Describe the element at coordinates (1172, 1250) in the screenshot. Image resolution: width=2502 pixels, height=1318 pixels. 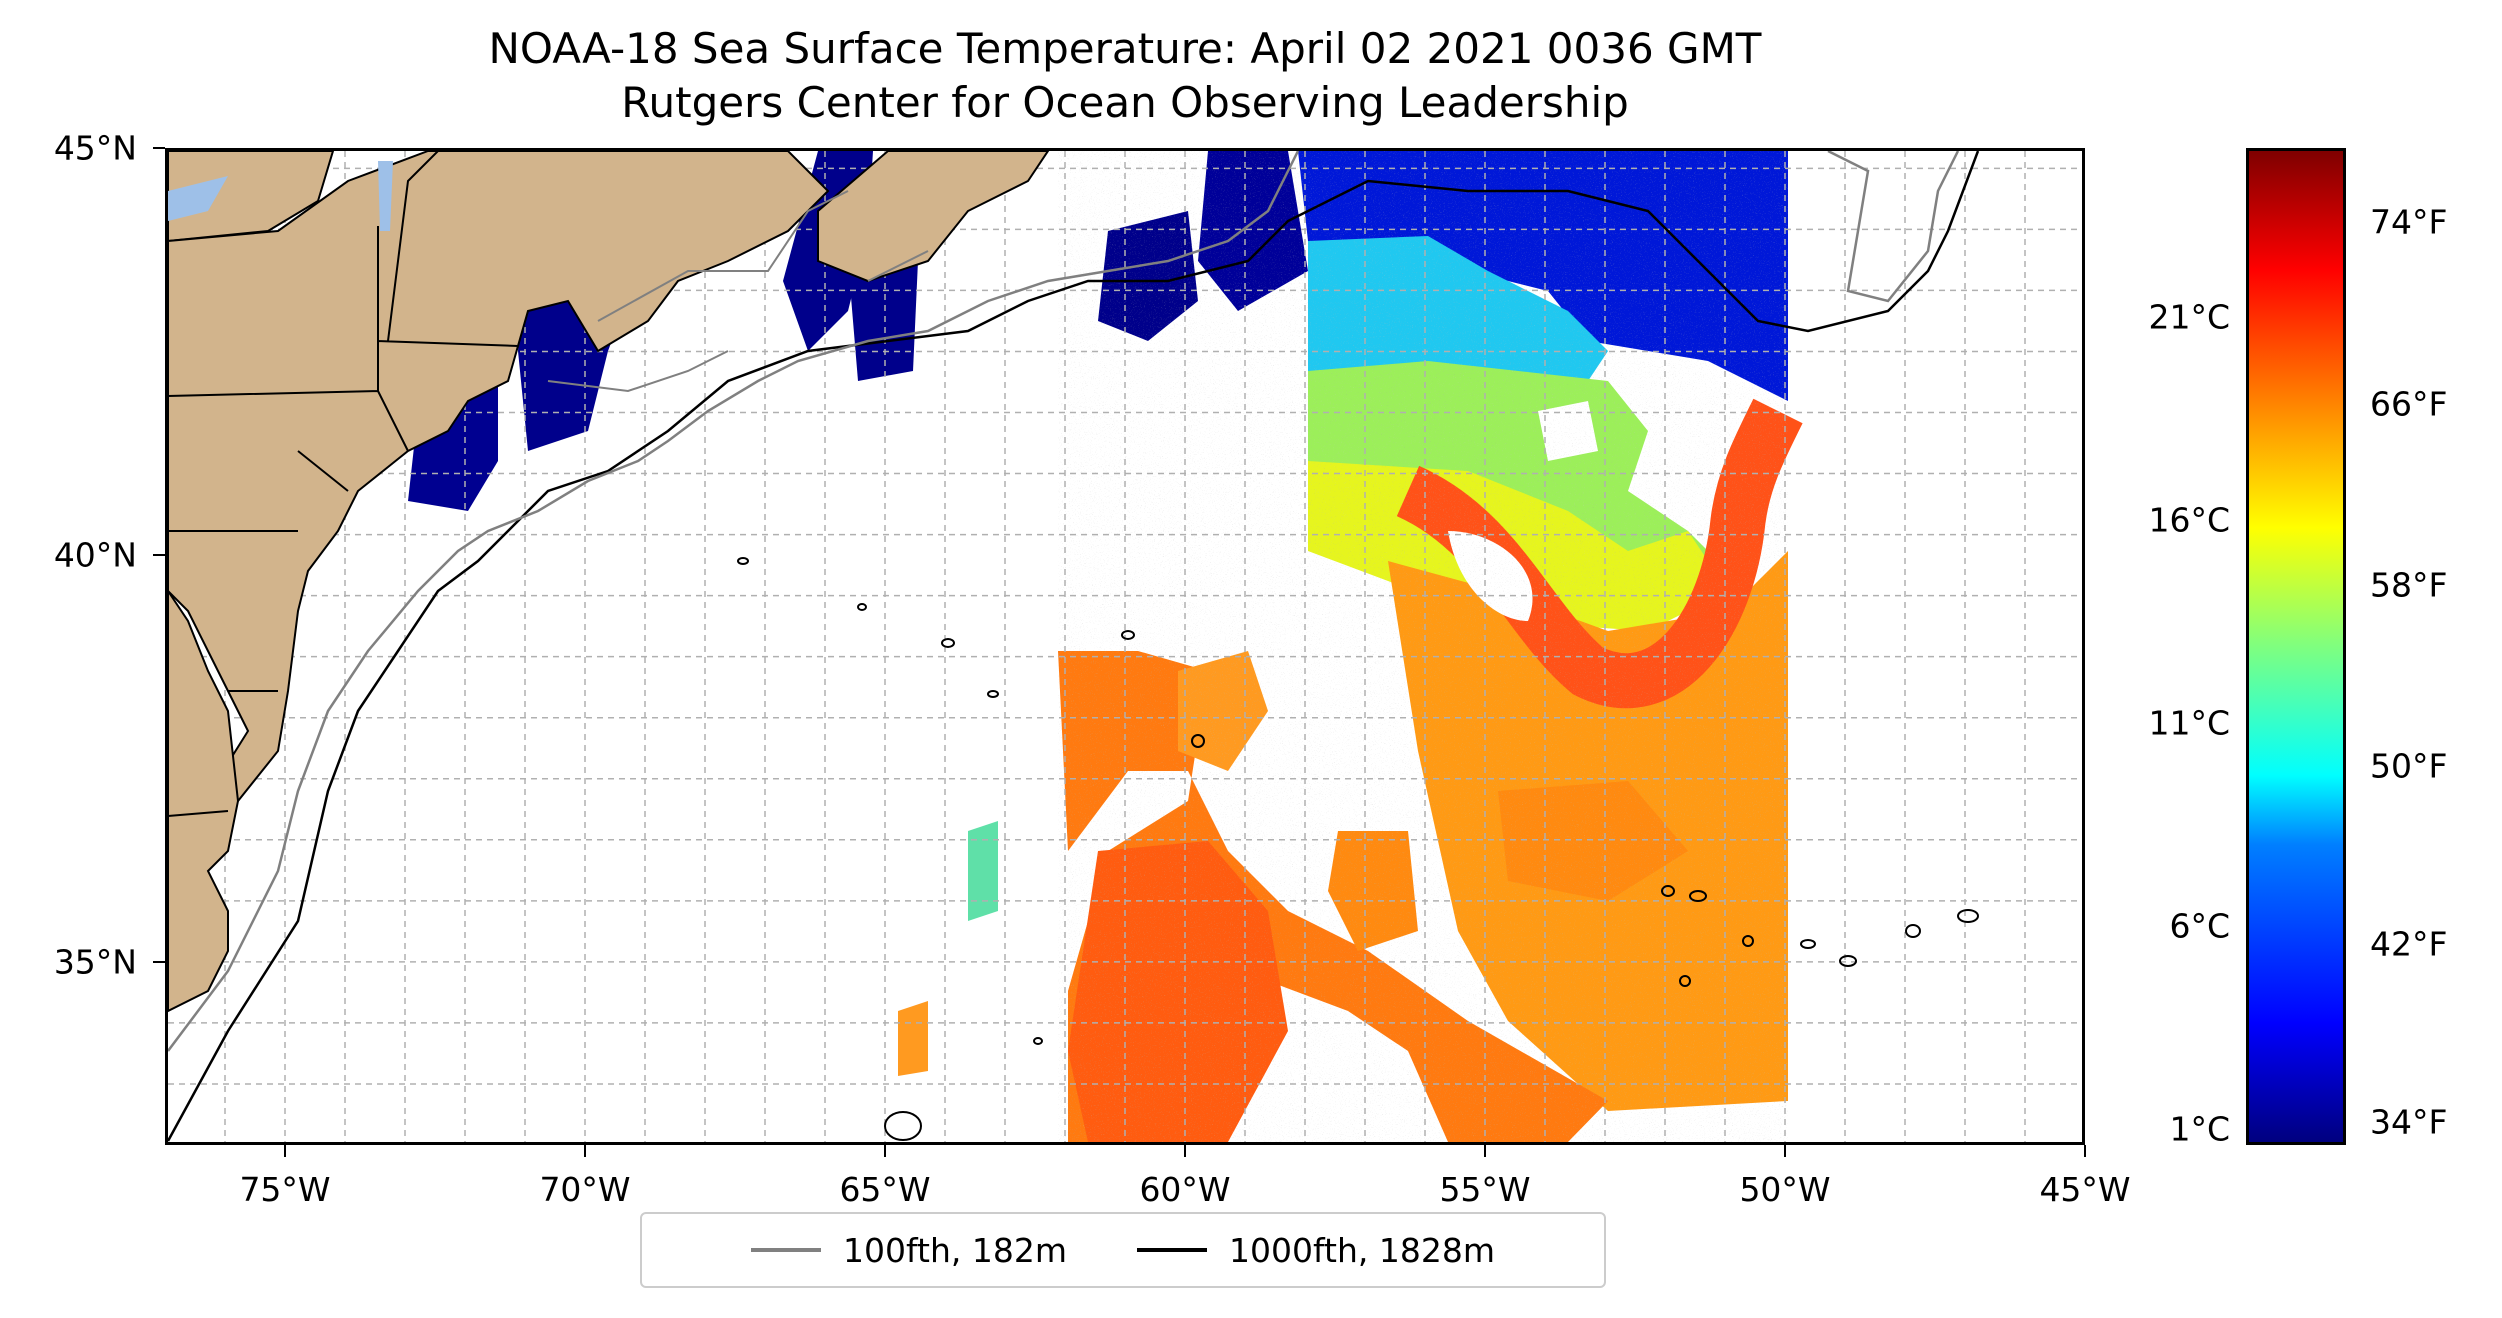
I see `legend-swatch-1000fth` at that location.